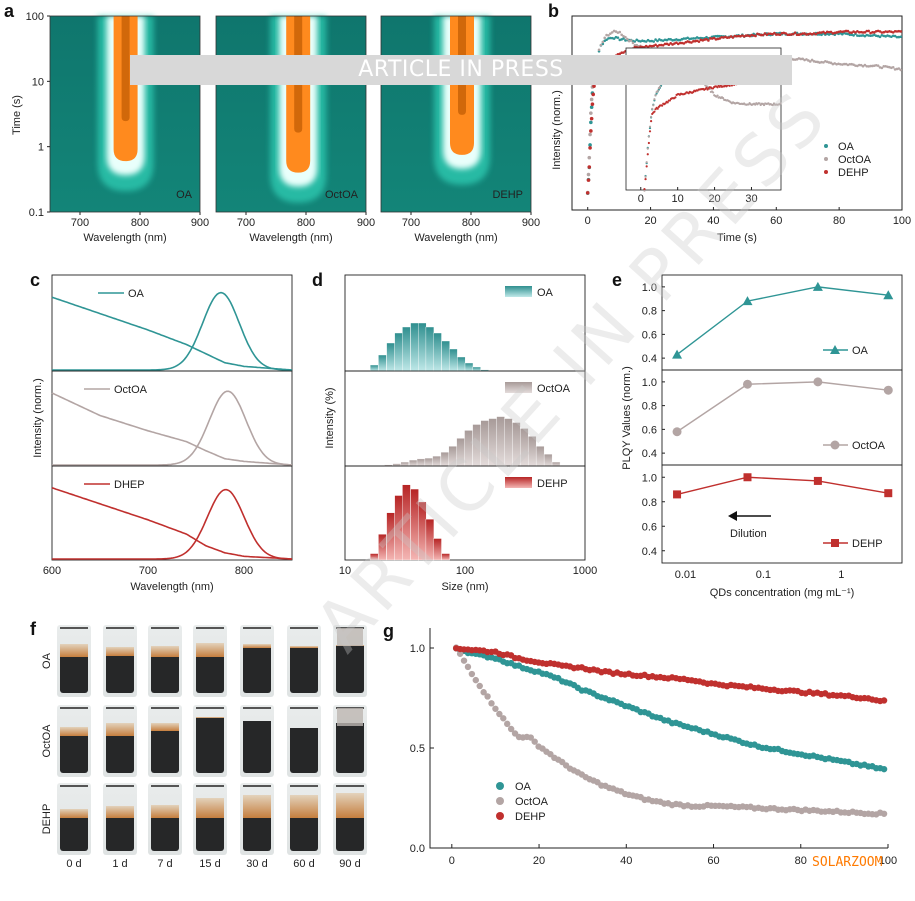 Image resolution: width=915 pixels, height=901 pixels. Describe the element at coordinates (350, 819) in the screenshot. I see `vial-dehp-90d` at that location.